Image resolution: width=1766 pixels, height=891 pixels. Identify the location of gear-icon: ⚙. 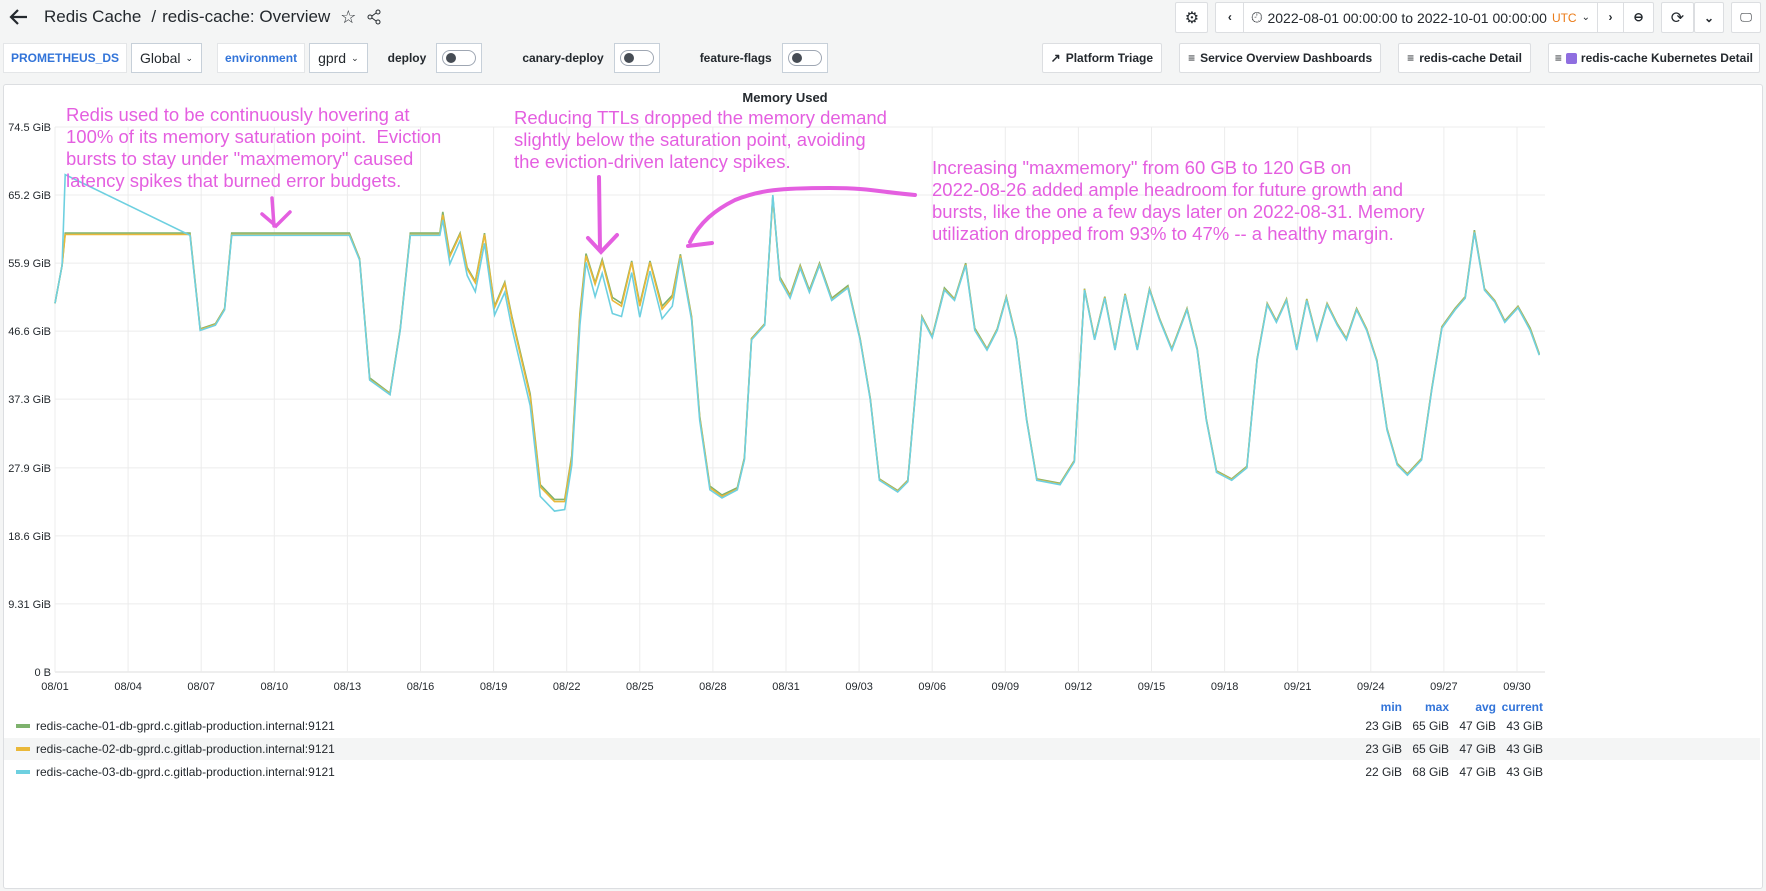
(1192, 18).